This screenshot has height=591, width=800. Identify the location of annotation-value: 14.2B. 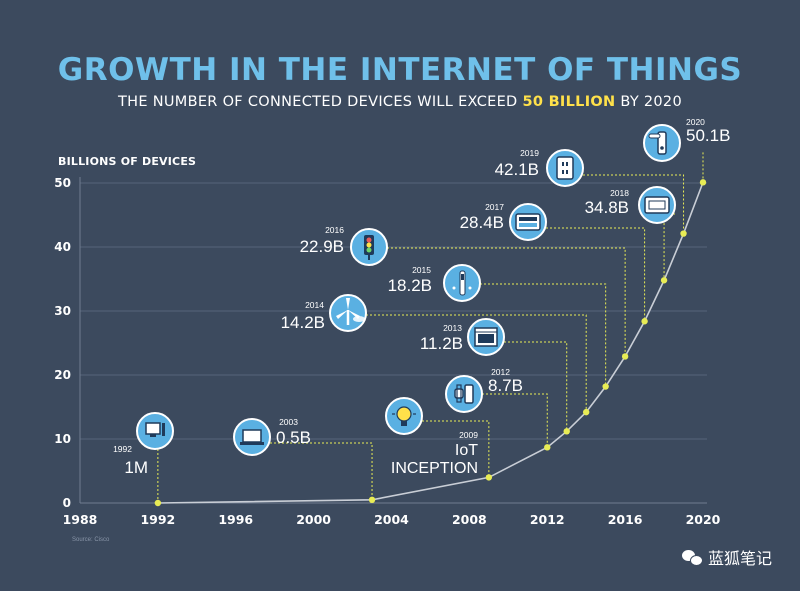
(303, 322).